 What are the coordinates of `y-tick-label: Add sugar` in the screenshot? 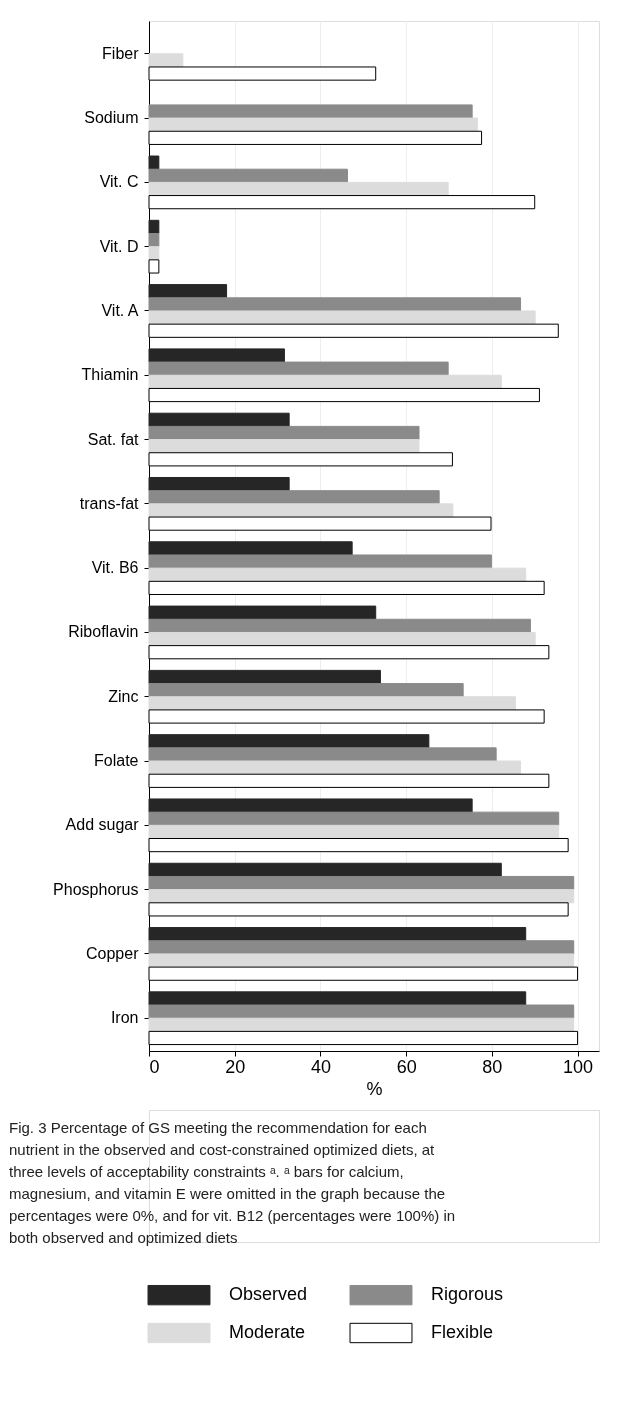 It's located at (102, 825).